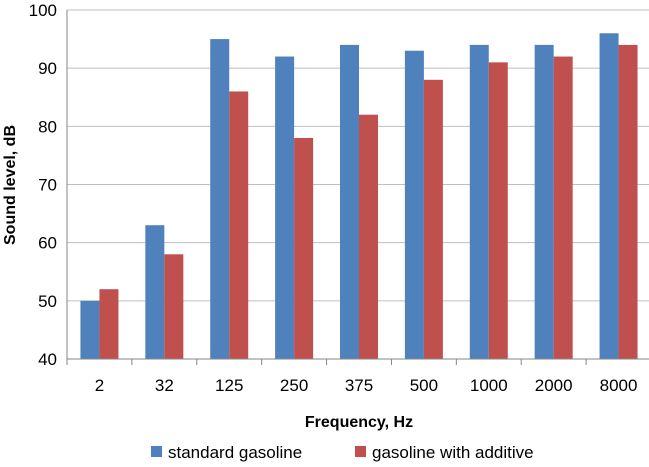 This screenshot has height=467, width=649. Describe the element at coordinates (424, 385) in the screenshot. I see `x-tick-label: 500` at that location.